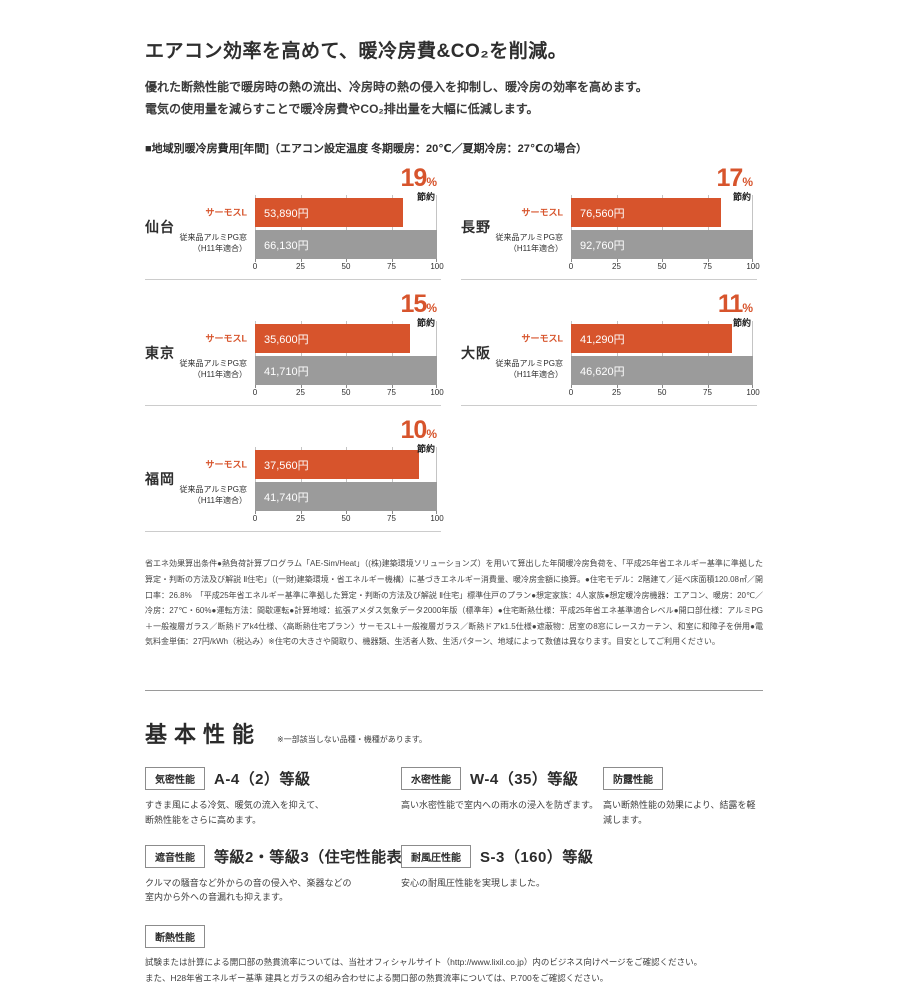 This screenshot has height=986, width=900. I want to click on bar-value: 53,890円, so click(286, 213).